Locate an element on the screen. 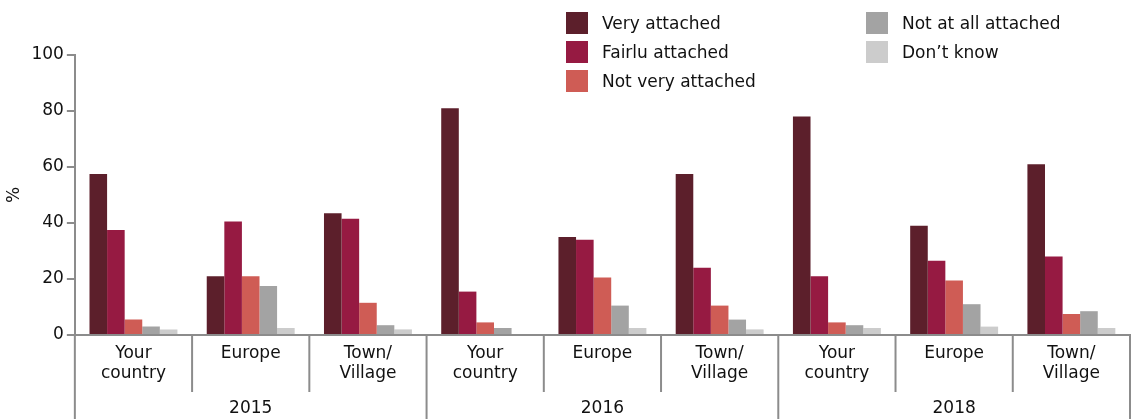 Image resolution: width=1136 pixels, height=419 pixels. y-tick-label: 60 is located at coordinates (53, 165).